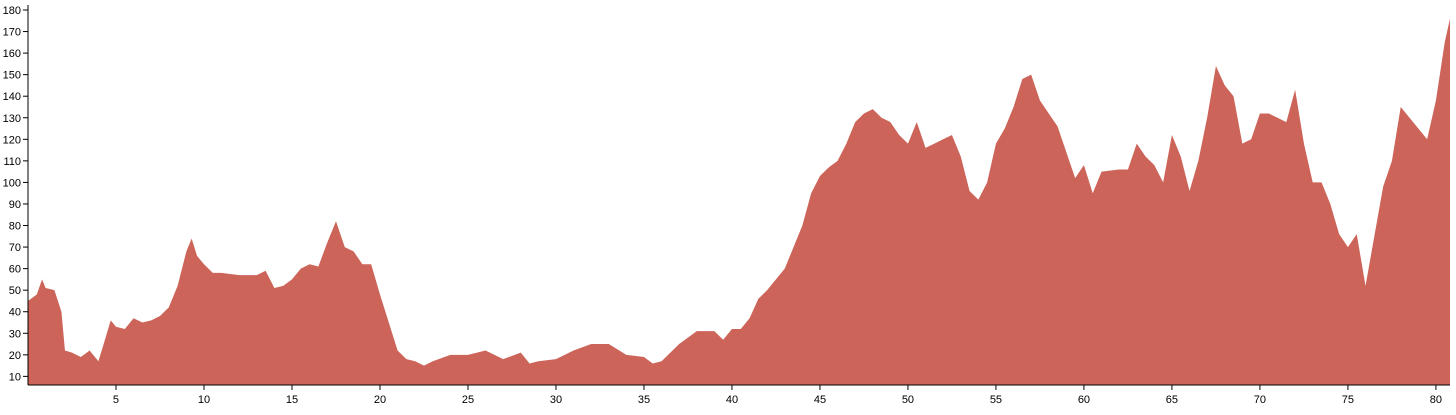 Image resolution: width=1456 pixels, height=415 pixels. I want to click on y-tick-label: 140, so click(12, 97).